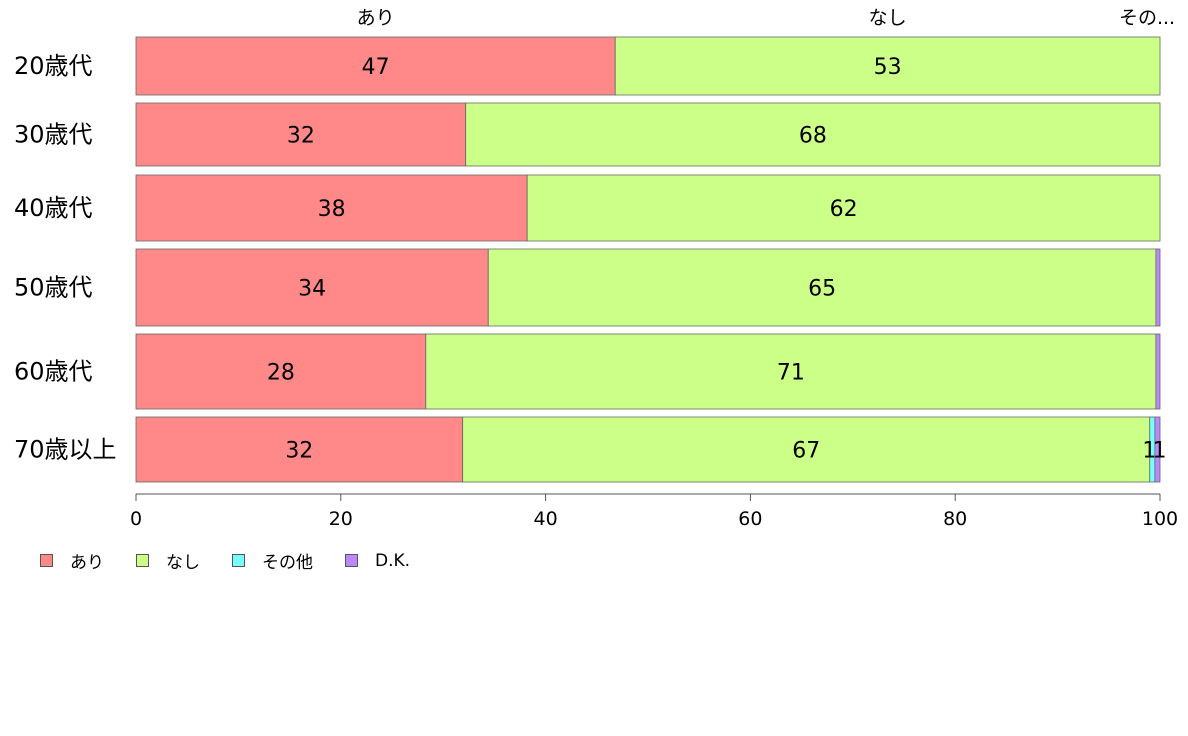 The height and width of the screenshot is (736, 1188). What do you see at coordinates (136, 519) in the screenshot?
I see `x-tick-label: 0` at bounding box center [136, 519].